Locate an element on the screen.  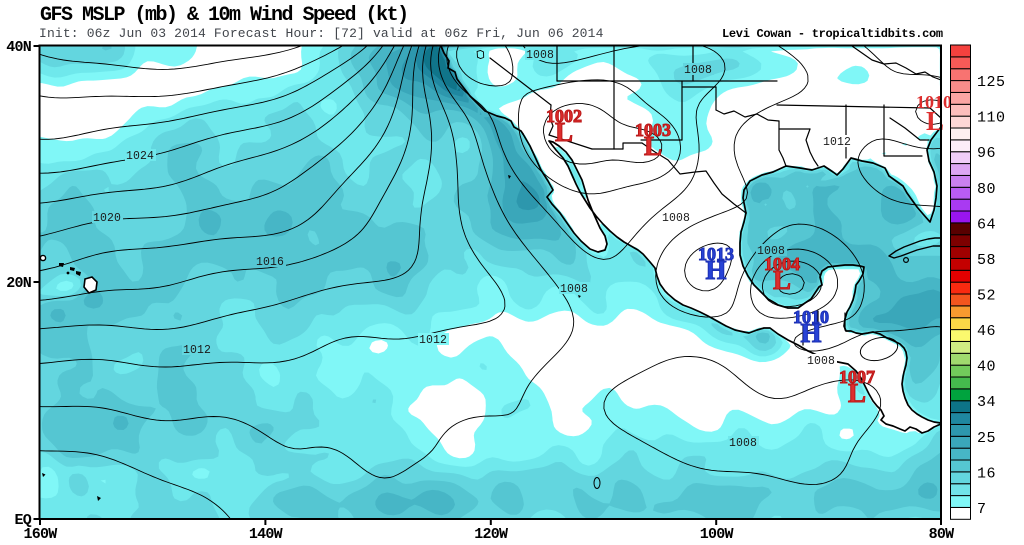
svg-text: 100W is located at coordinates (717, 534).